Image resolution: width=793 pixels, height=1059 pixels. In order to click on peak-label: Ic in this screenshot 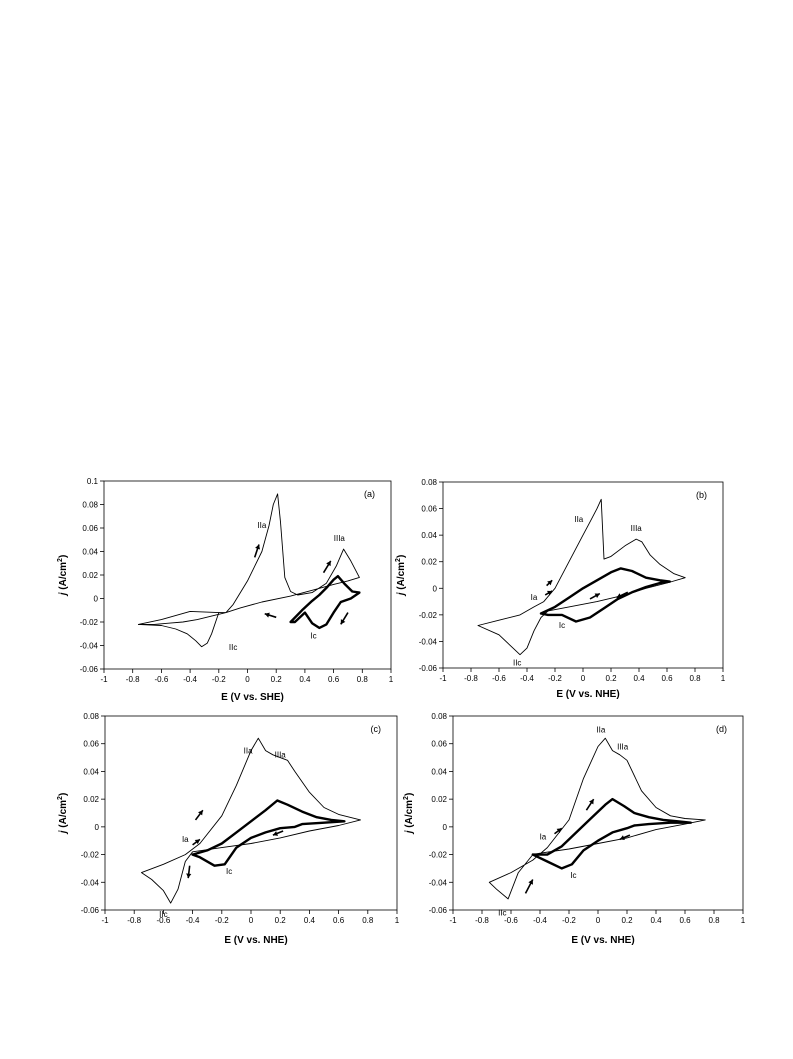, I will do `click(562, 625)`.